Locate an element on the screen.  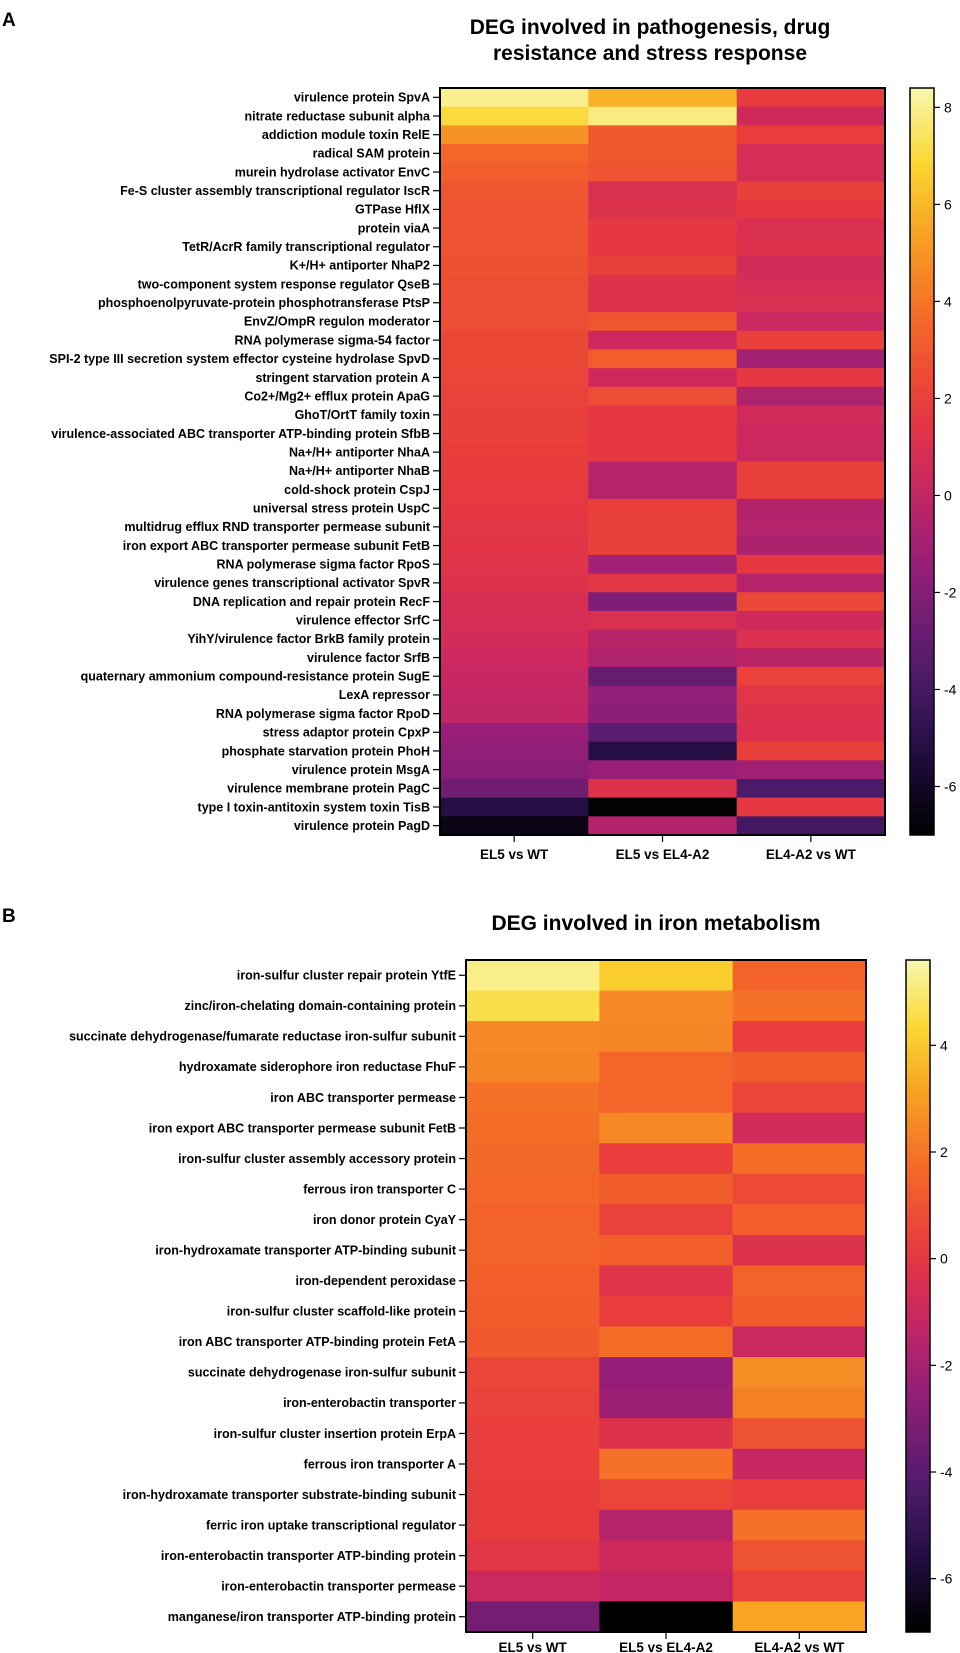
colorbar-tick-label: -4 is located at coordinates (946, 1472).